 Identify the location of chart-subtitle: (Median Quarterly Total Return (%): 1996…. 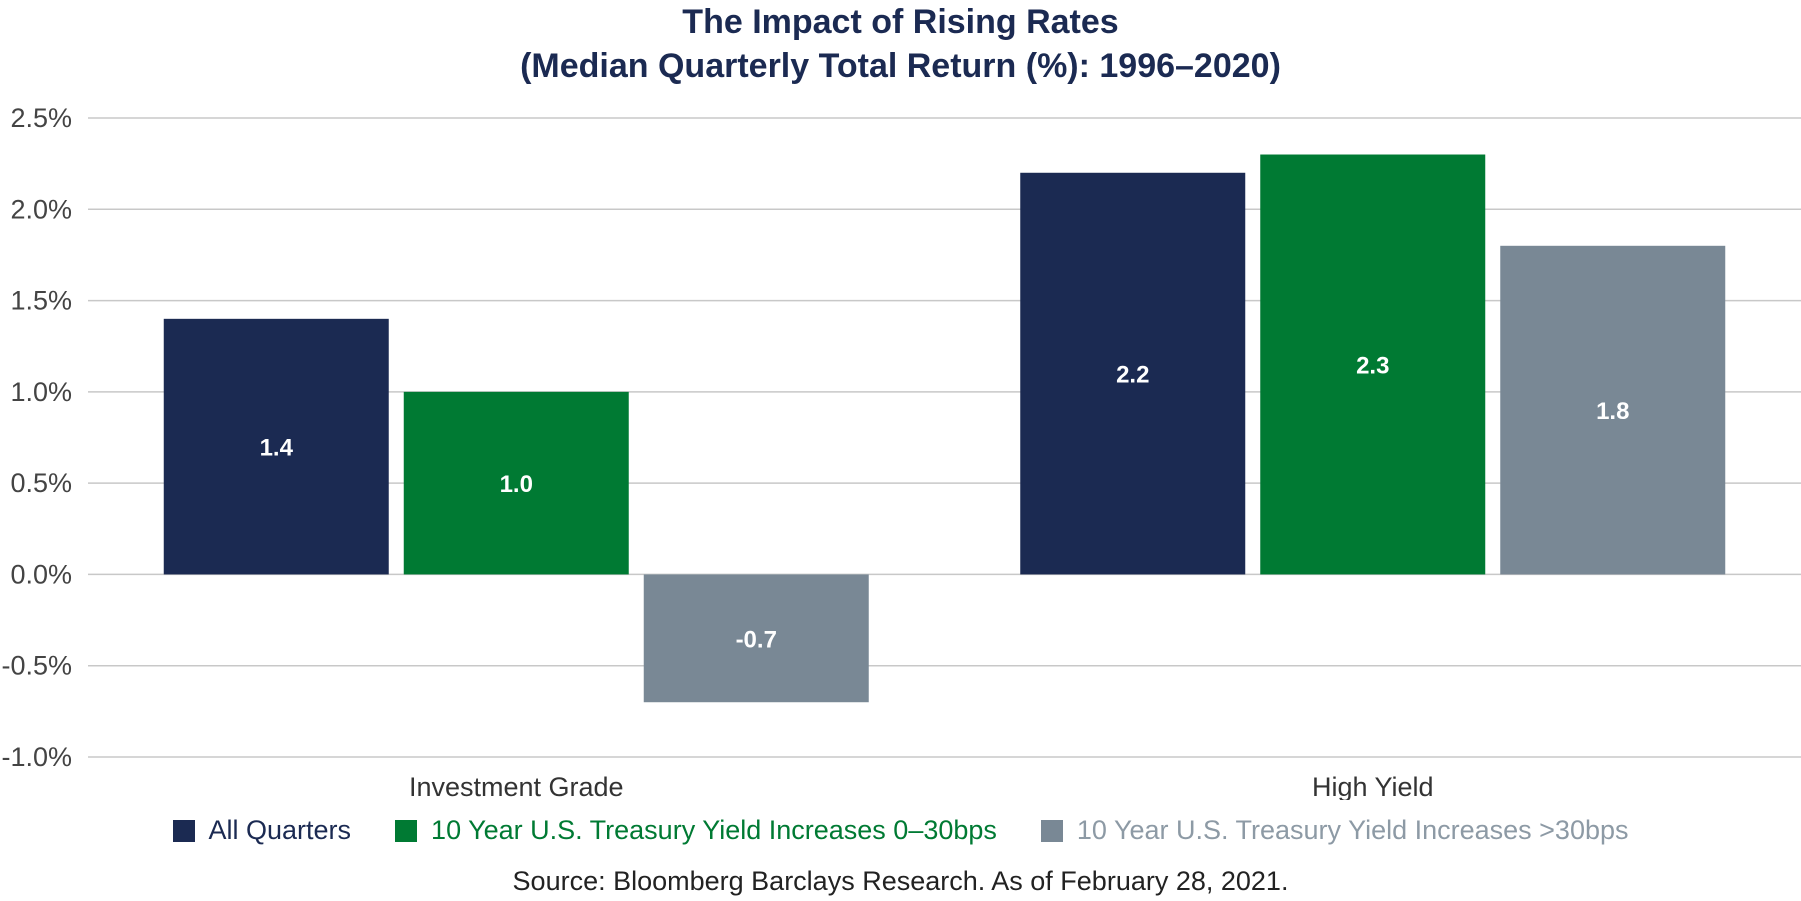
(900, 66).